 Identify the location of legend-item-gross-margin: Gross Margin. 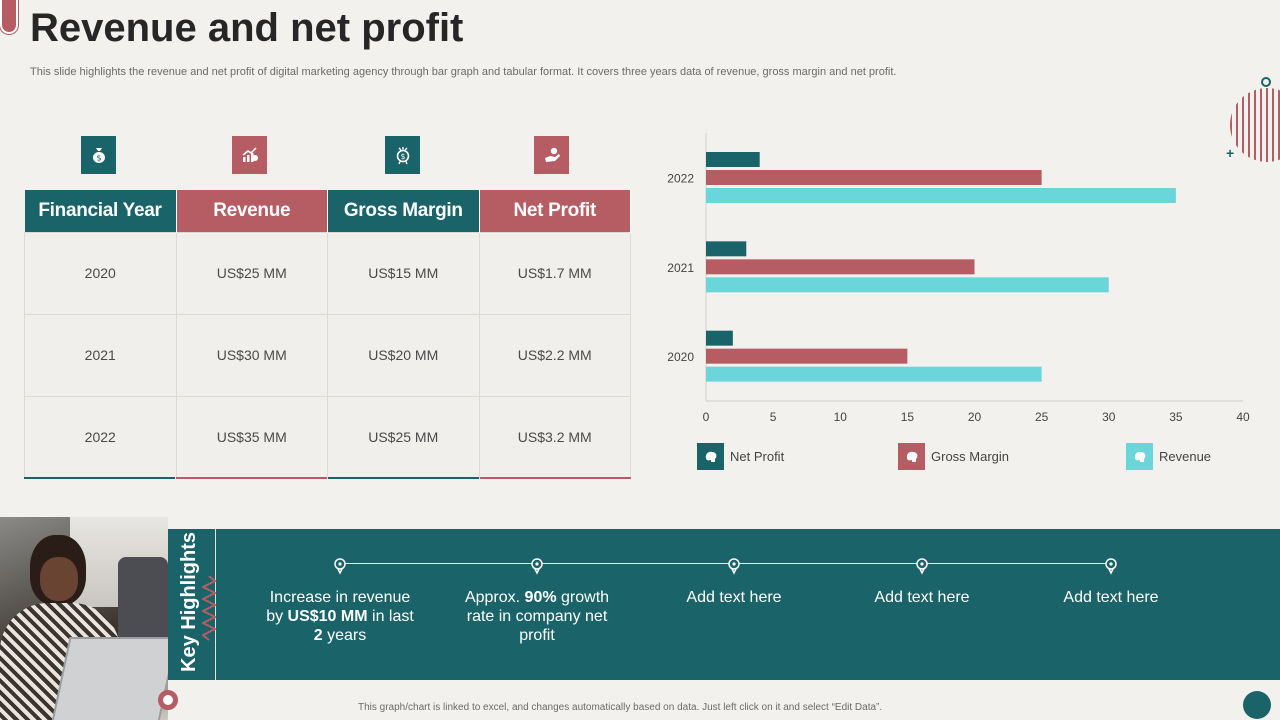
(953, 456).